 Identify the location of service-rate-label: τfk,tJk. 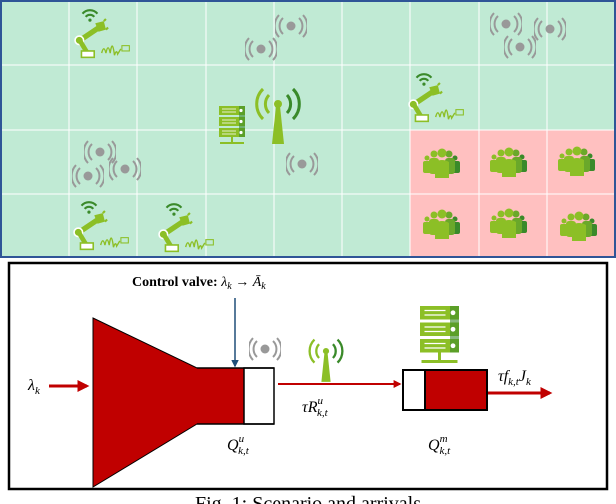
(515, 378).